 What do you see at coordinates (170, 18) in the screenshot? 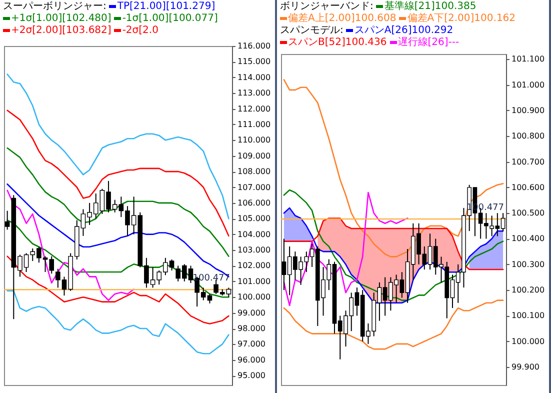
I see `legend-label: -1σ[1.00][100.077]` at bounding box center [170, 18].